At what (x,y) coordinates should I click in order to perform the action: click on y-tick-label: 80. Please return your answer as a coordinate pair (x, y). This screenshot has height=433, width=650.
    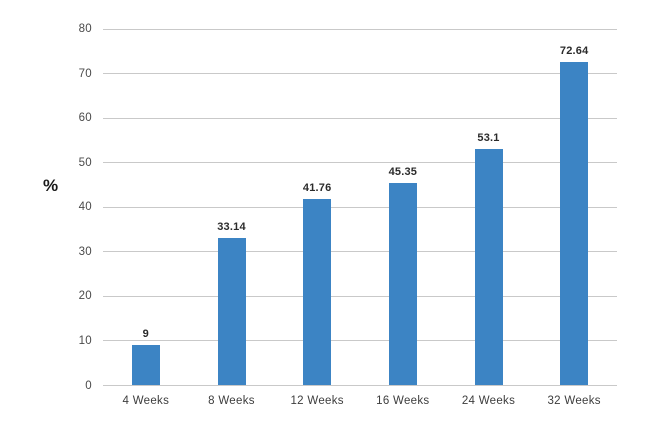
    Looking at the image, I should click on (85, 29).